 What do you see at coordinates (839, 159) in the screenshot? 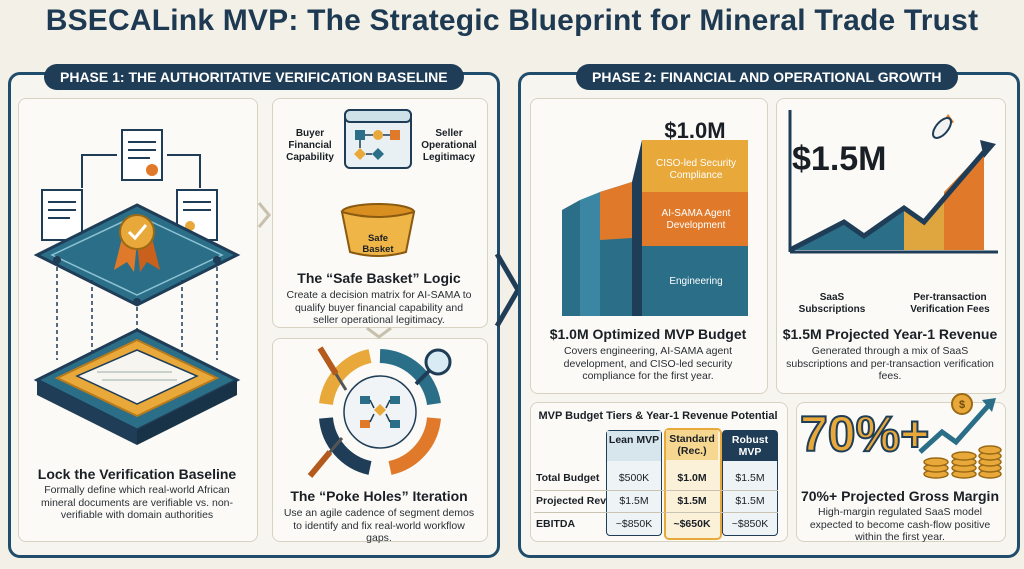
I see `revenue-amount: $1.5M` at bounding box center [839, 159].